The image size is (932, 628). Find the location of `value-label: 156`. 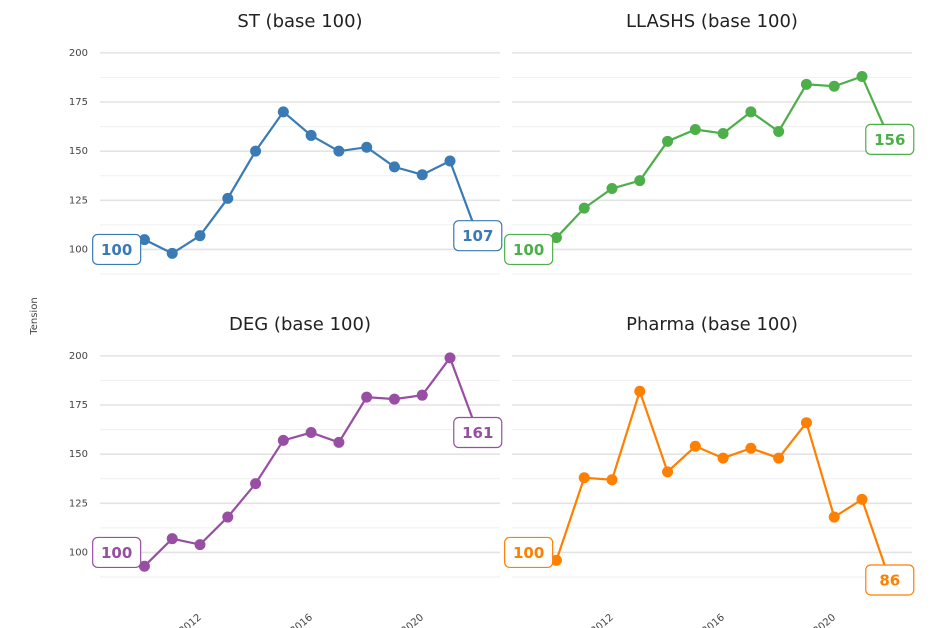

value-label: 156 is located at coordinates (889, 140).